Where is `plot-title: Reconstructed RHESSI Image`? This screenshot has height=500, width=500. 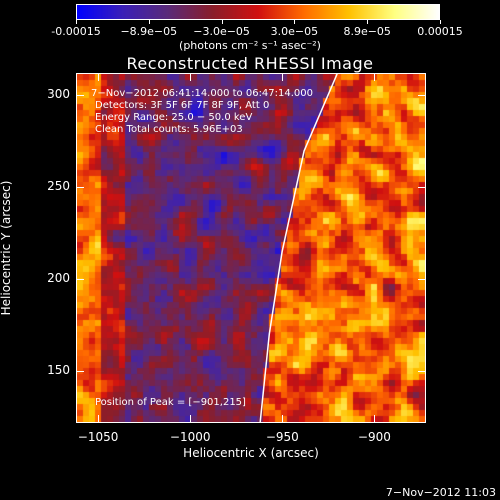
plot-title: Reconstructed RHESSI Image is located at coordinates (250, 63).